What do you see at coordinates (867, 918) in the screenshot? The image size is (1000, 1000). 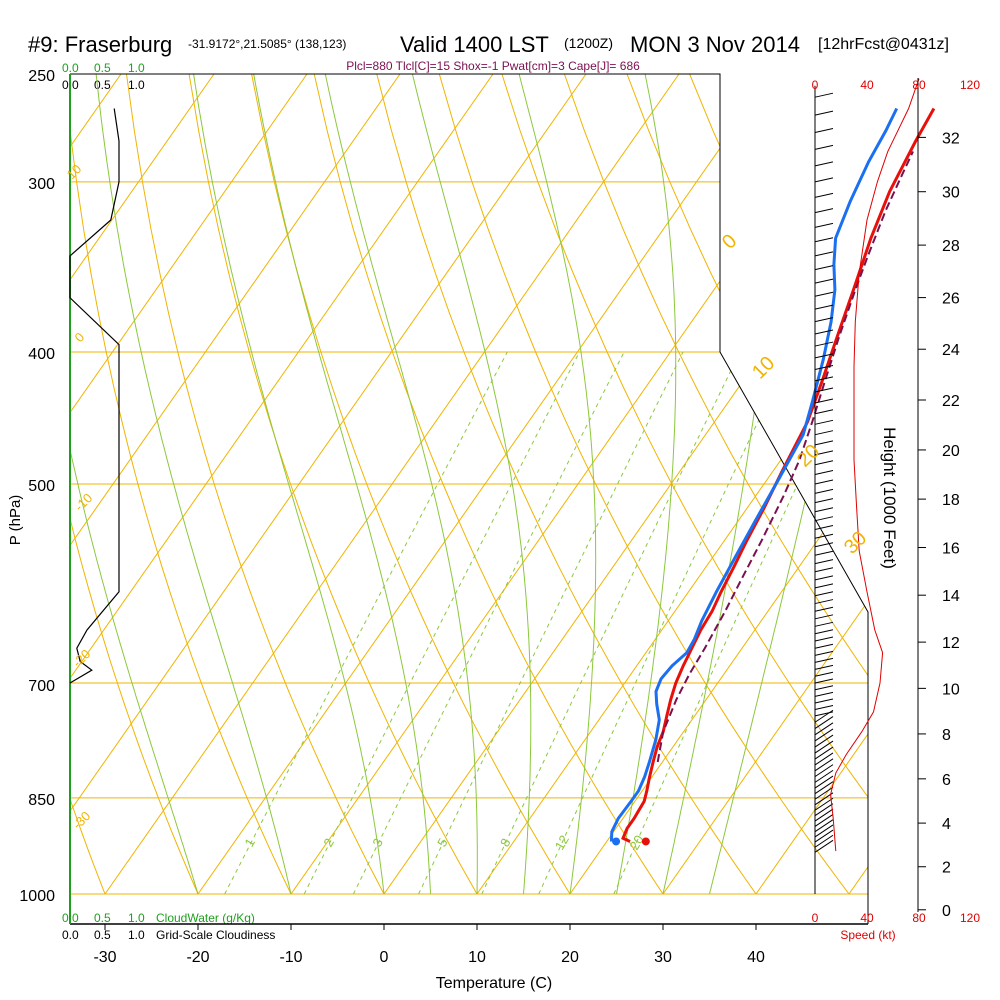 I see `speed-tick-bottom: 40` at bounding box center [867, 918].